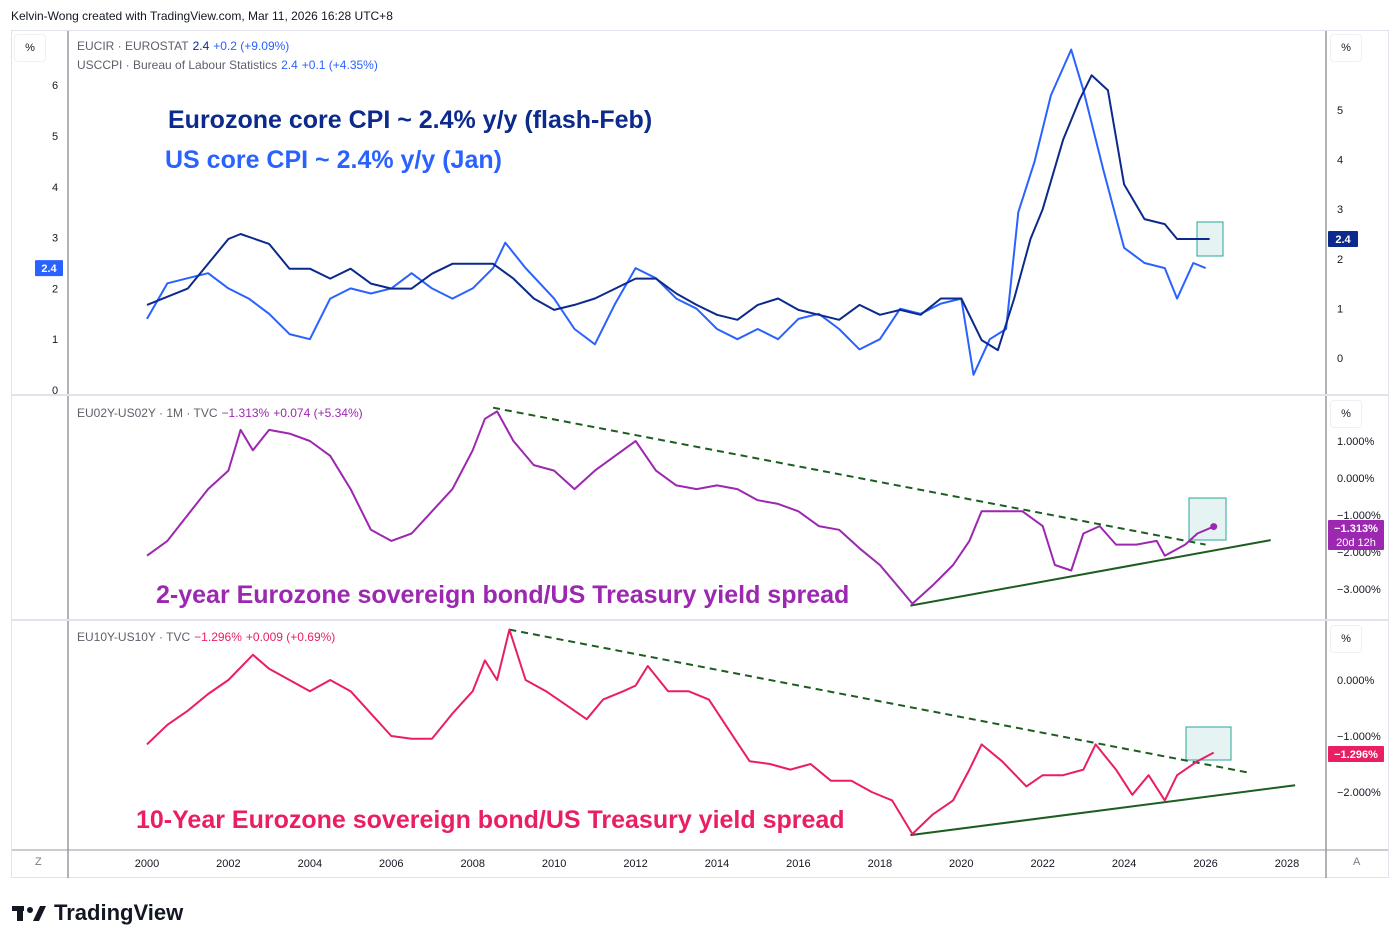  I want to click on spread-10y-last-value-label: −1.296%, so click(1356, 755).